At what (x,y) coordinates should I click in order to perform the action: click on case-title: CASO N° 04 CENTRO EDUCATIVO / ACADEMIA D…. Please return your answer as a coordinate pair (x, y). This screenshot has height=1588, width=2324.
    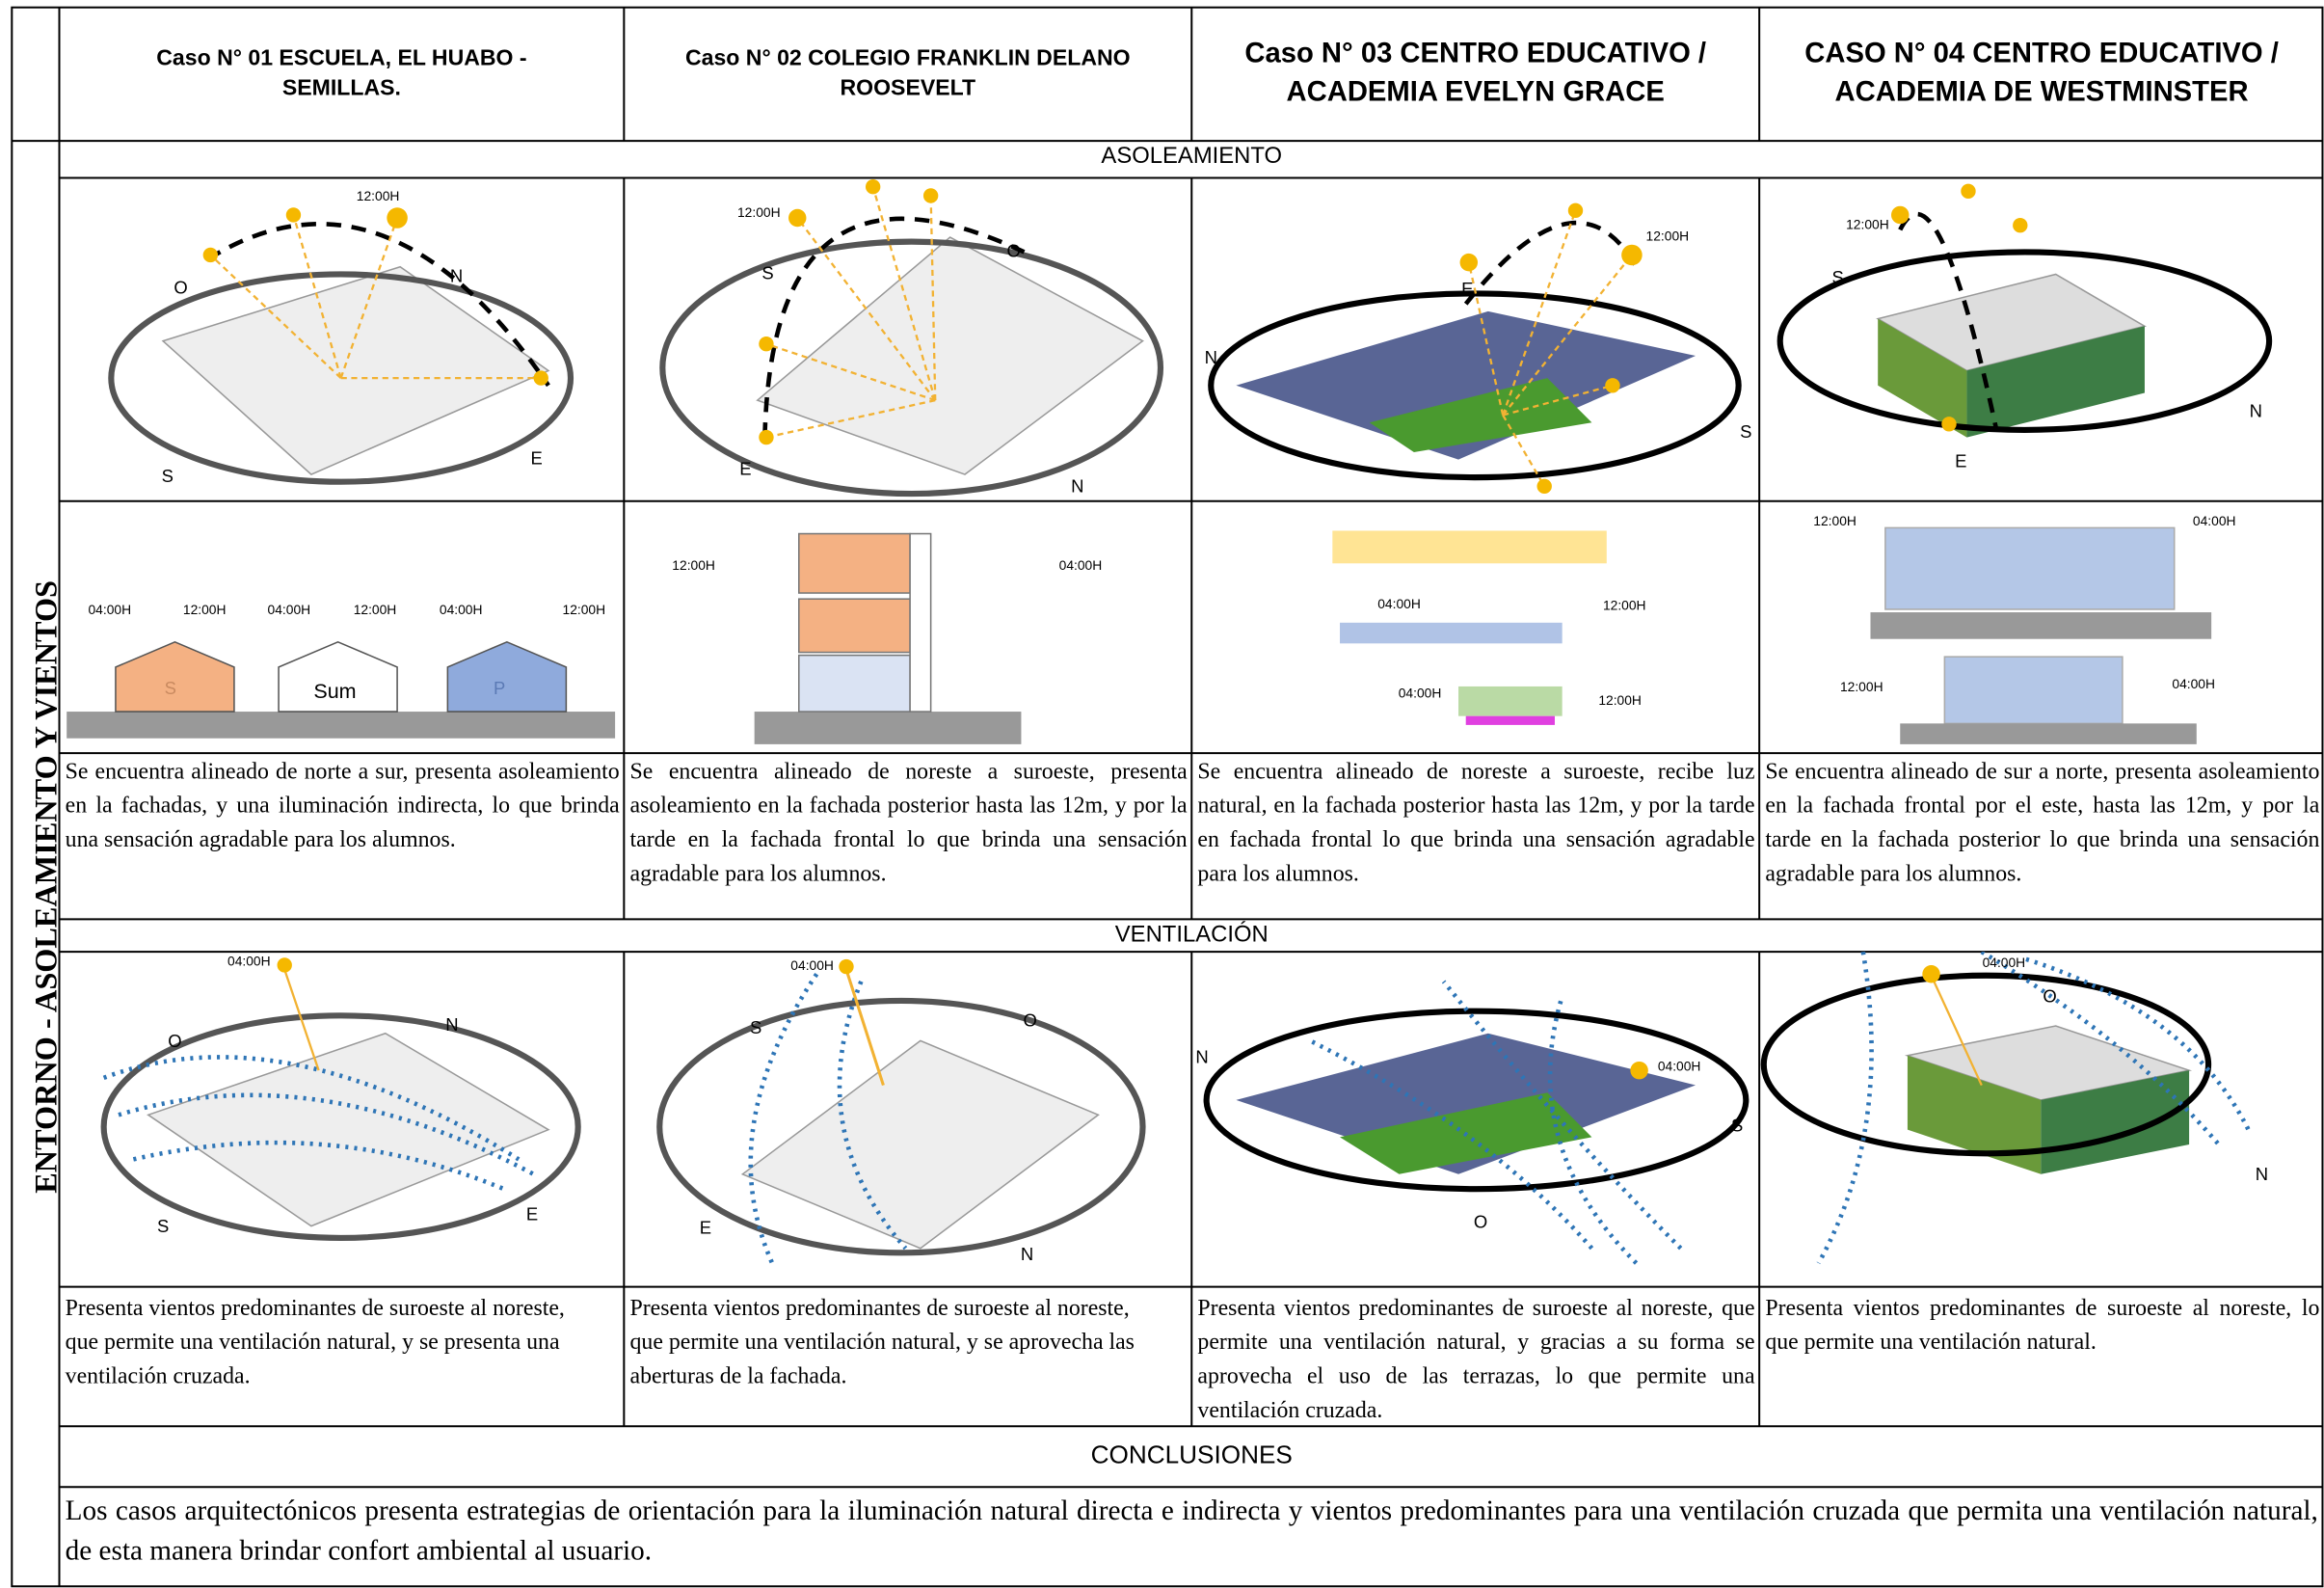
    Looking at the image, I should click on (2041, 74).